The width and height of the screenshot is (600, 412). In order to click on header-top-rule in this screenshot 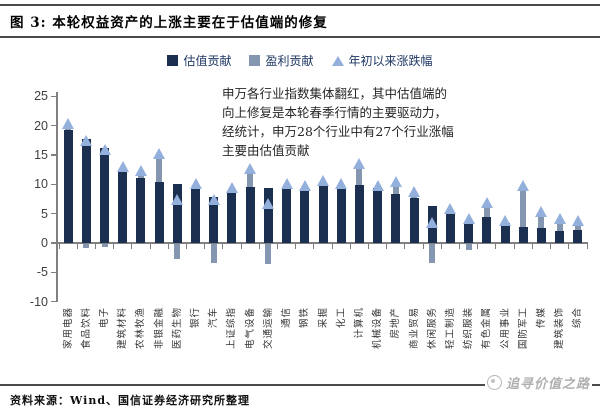, I will do `click(300, 5)`.